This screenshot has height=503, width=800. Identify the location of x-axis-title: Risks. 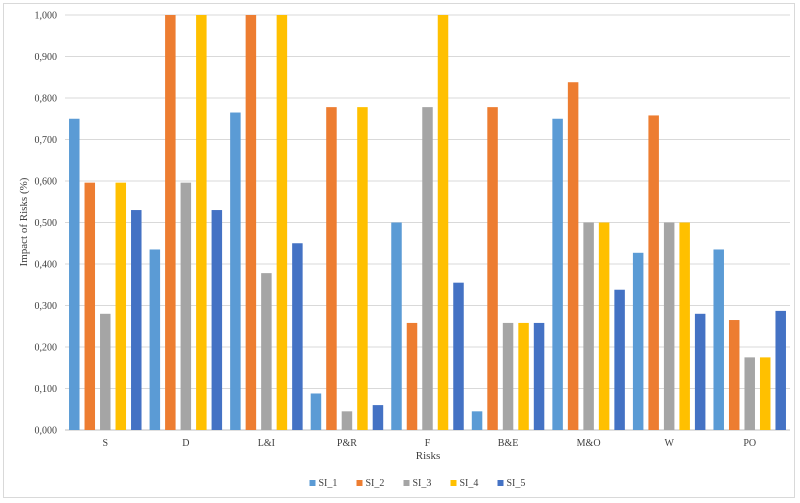
(428, 456).